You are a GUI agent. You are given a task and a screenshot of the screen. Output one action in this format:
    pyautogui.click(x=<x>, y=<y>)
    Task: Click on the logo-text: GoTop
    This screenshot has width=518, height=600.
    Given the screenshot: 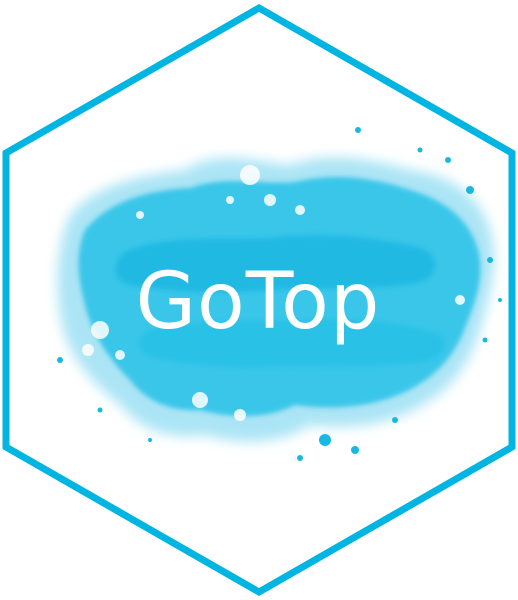 What is the action you would take?
    pyautogui.click(x=258, y=302)
    